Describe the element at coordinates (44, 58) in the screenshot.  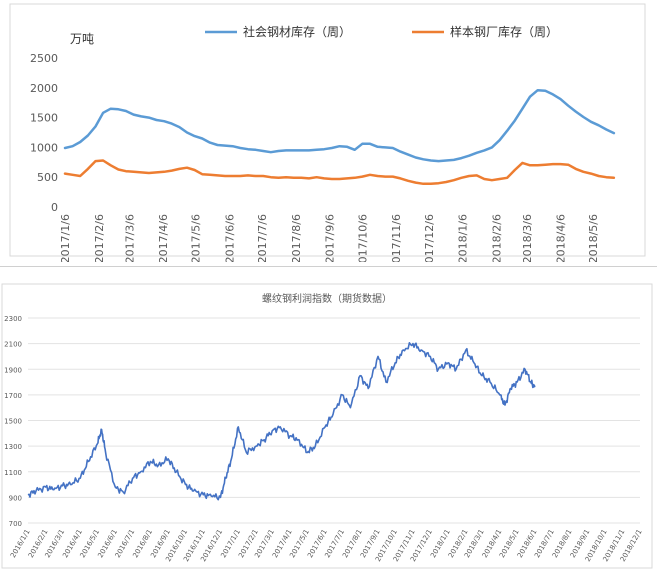
I see `chart1-y-tick-label: 2500` at that location.